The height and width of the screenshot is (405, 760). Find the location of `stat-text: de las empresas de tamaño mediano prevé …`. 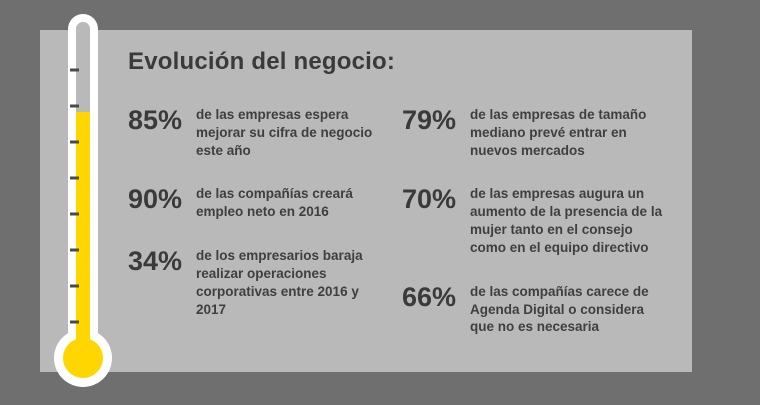

stat-text: de las empresas de tamaño mediano prevé … is located at coordinates (558, 132).